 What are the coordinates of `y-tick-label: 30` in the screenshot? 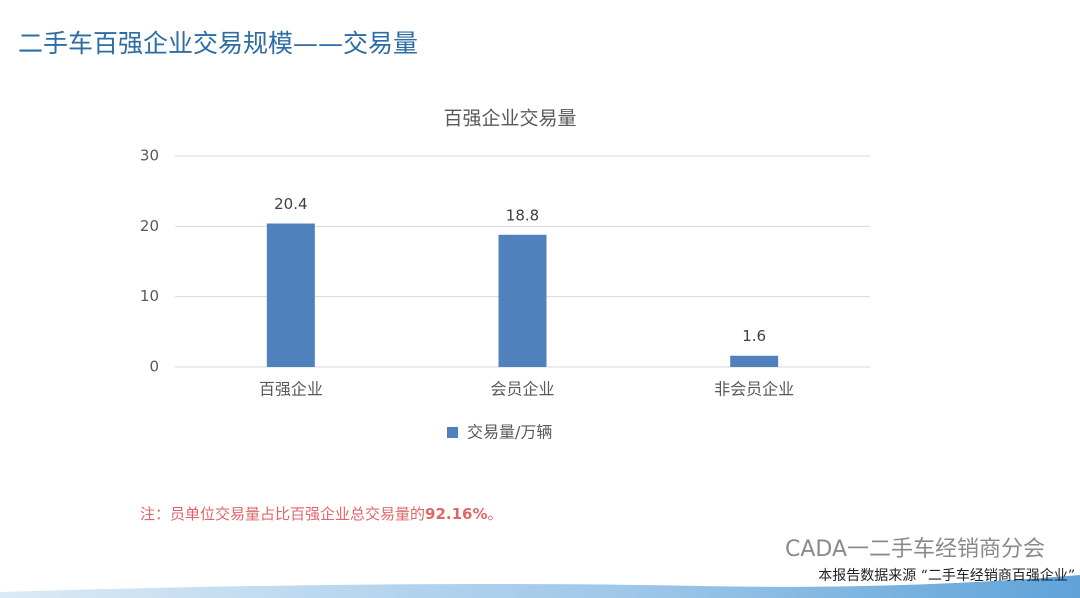 It's located at (149, 156).